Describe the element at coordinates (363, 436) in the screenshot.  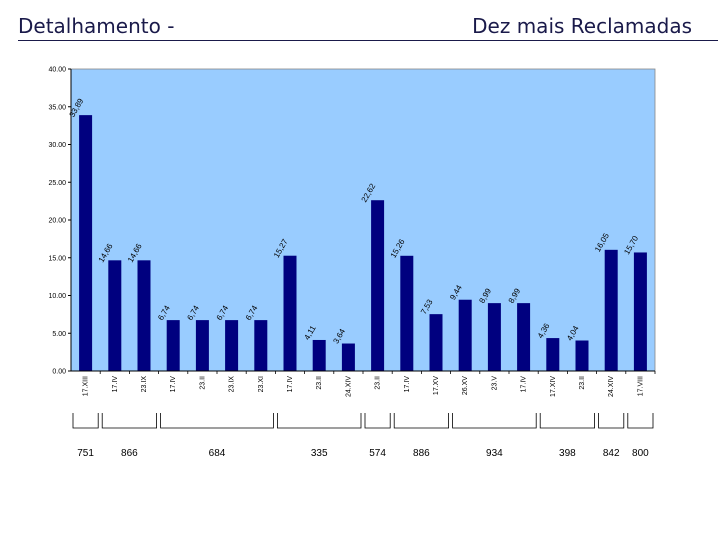
I see `group-brackets: 751 866 684 335 574 886 934 398 842 800` at that location.